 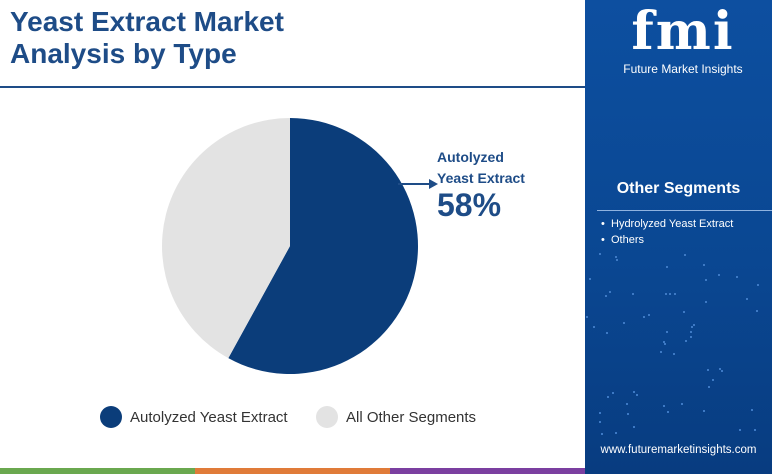 What do you see at coordinates (209, 417) in the screenshot?
I see `legend-label-autolyzed: Autolyzed Yeast Extract` at bounding box center [209, 417].